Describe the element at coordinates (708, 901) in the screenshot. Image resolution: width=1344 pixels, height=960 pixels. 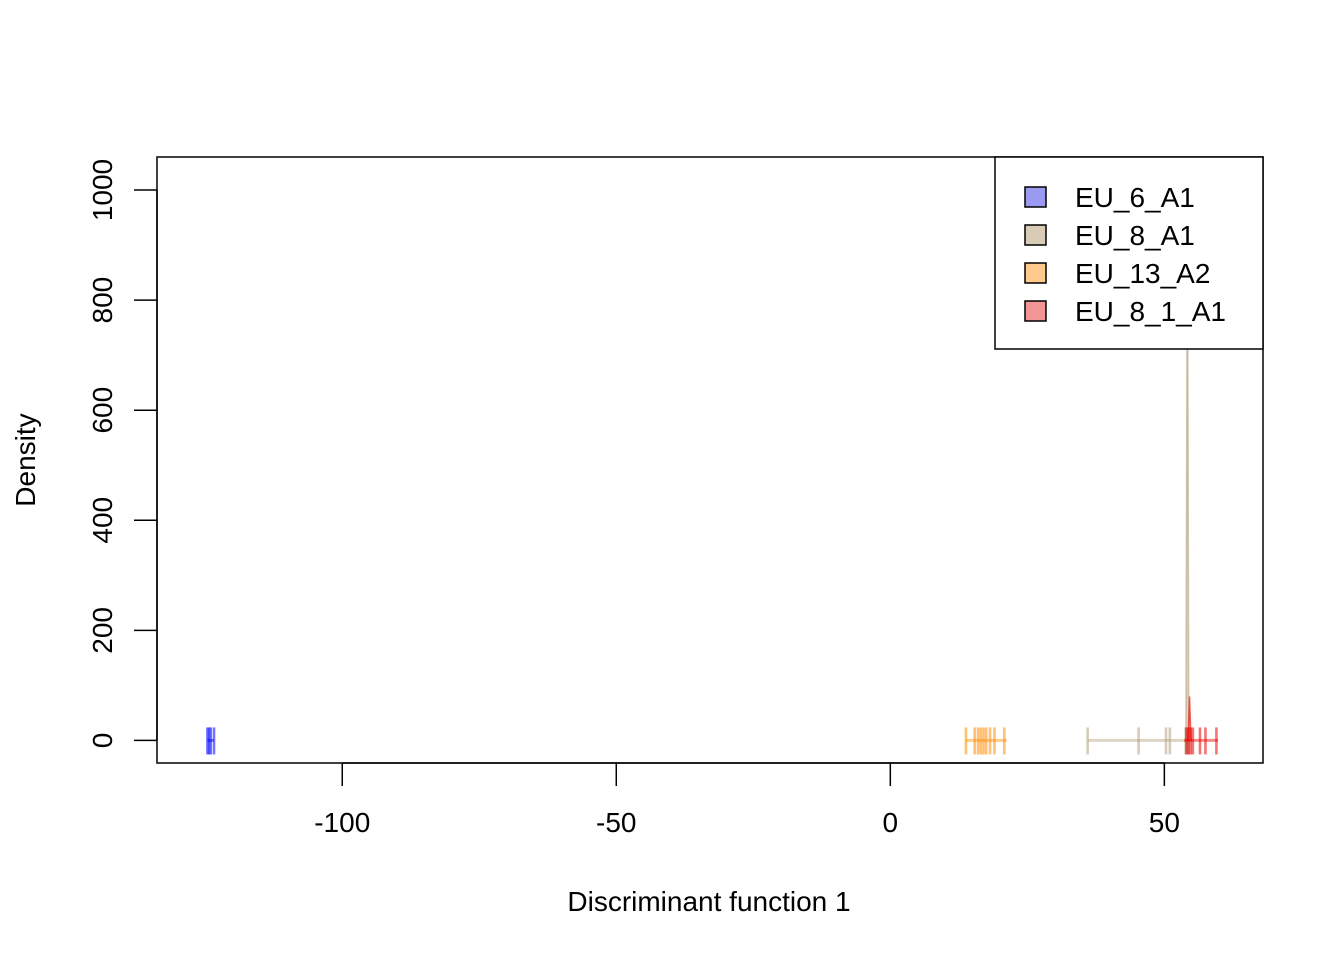
I see `x-axis-label: Discriminant function 1` at that location.